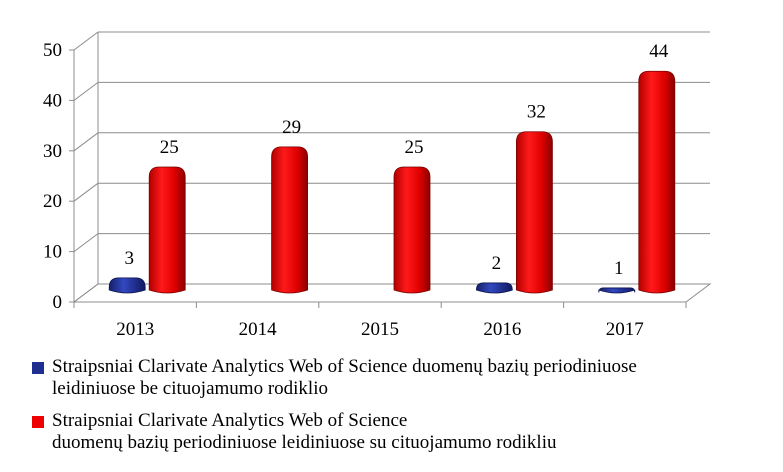 The width and height of the screenshot is (783, 472). Describe the element at coordinates (659, 51) in the screenshot. I see `data-label-series-2-2017: 44` at that location.